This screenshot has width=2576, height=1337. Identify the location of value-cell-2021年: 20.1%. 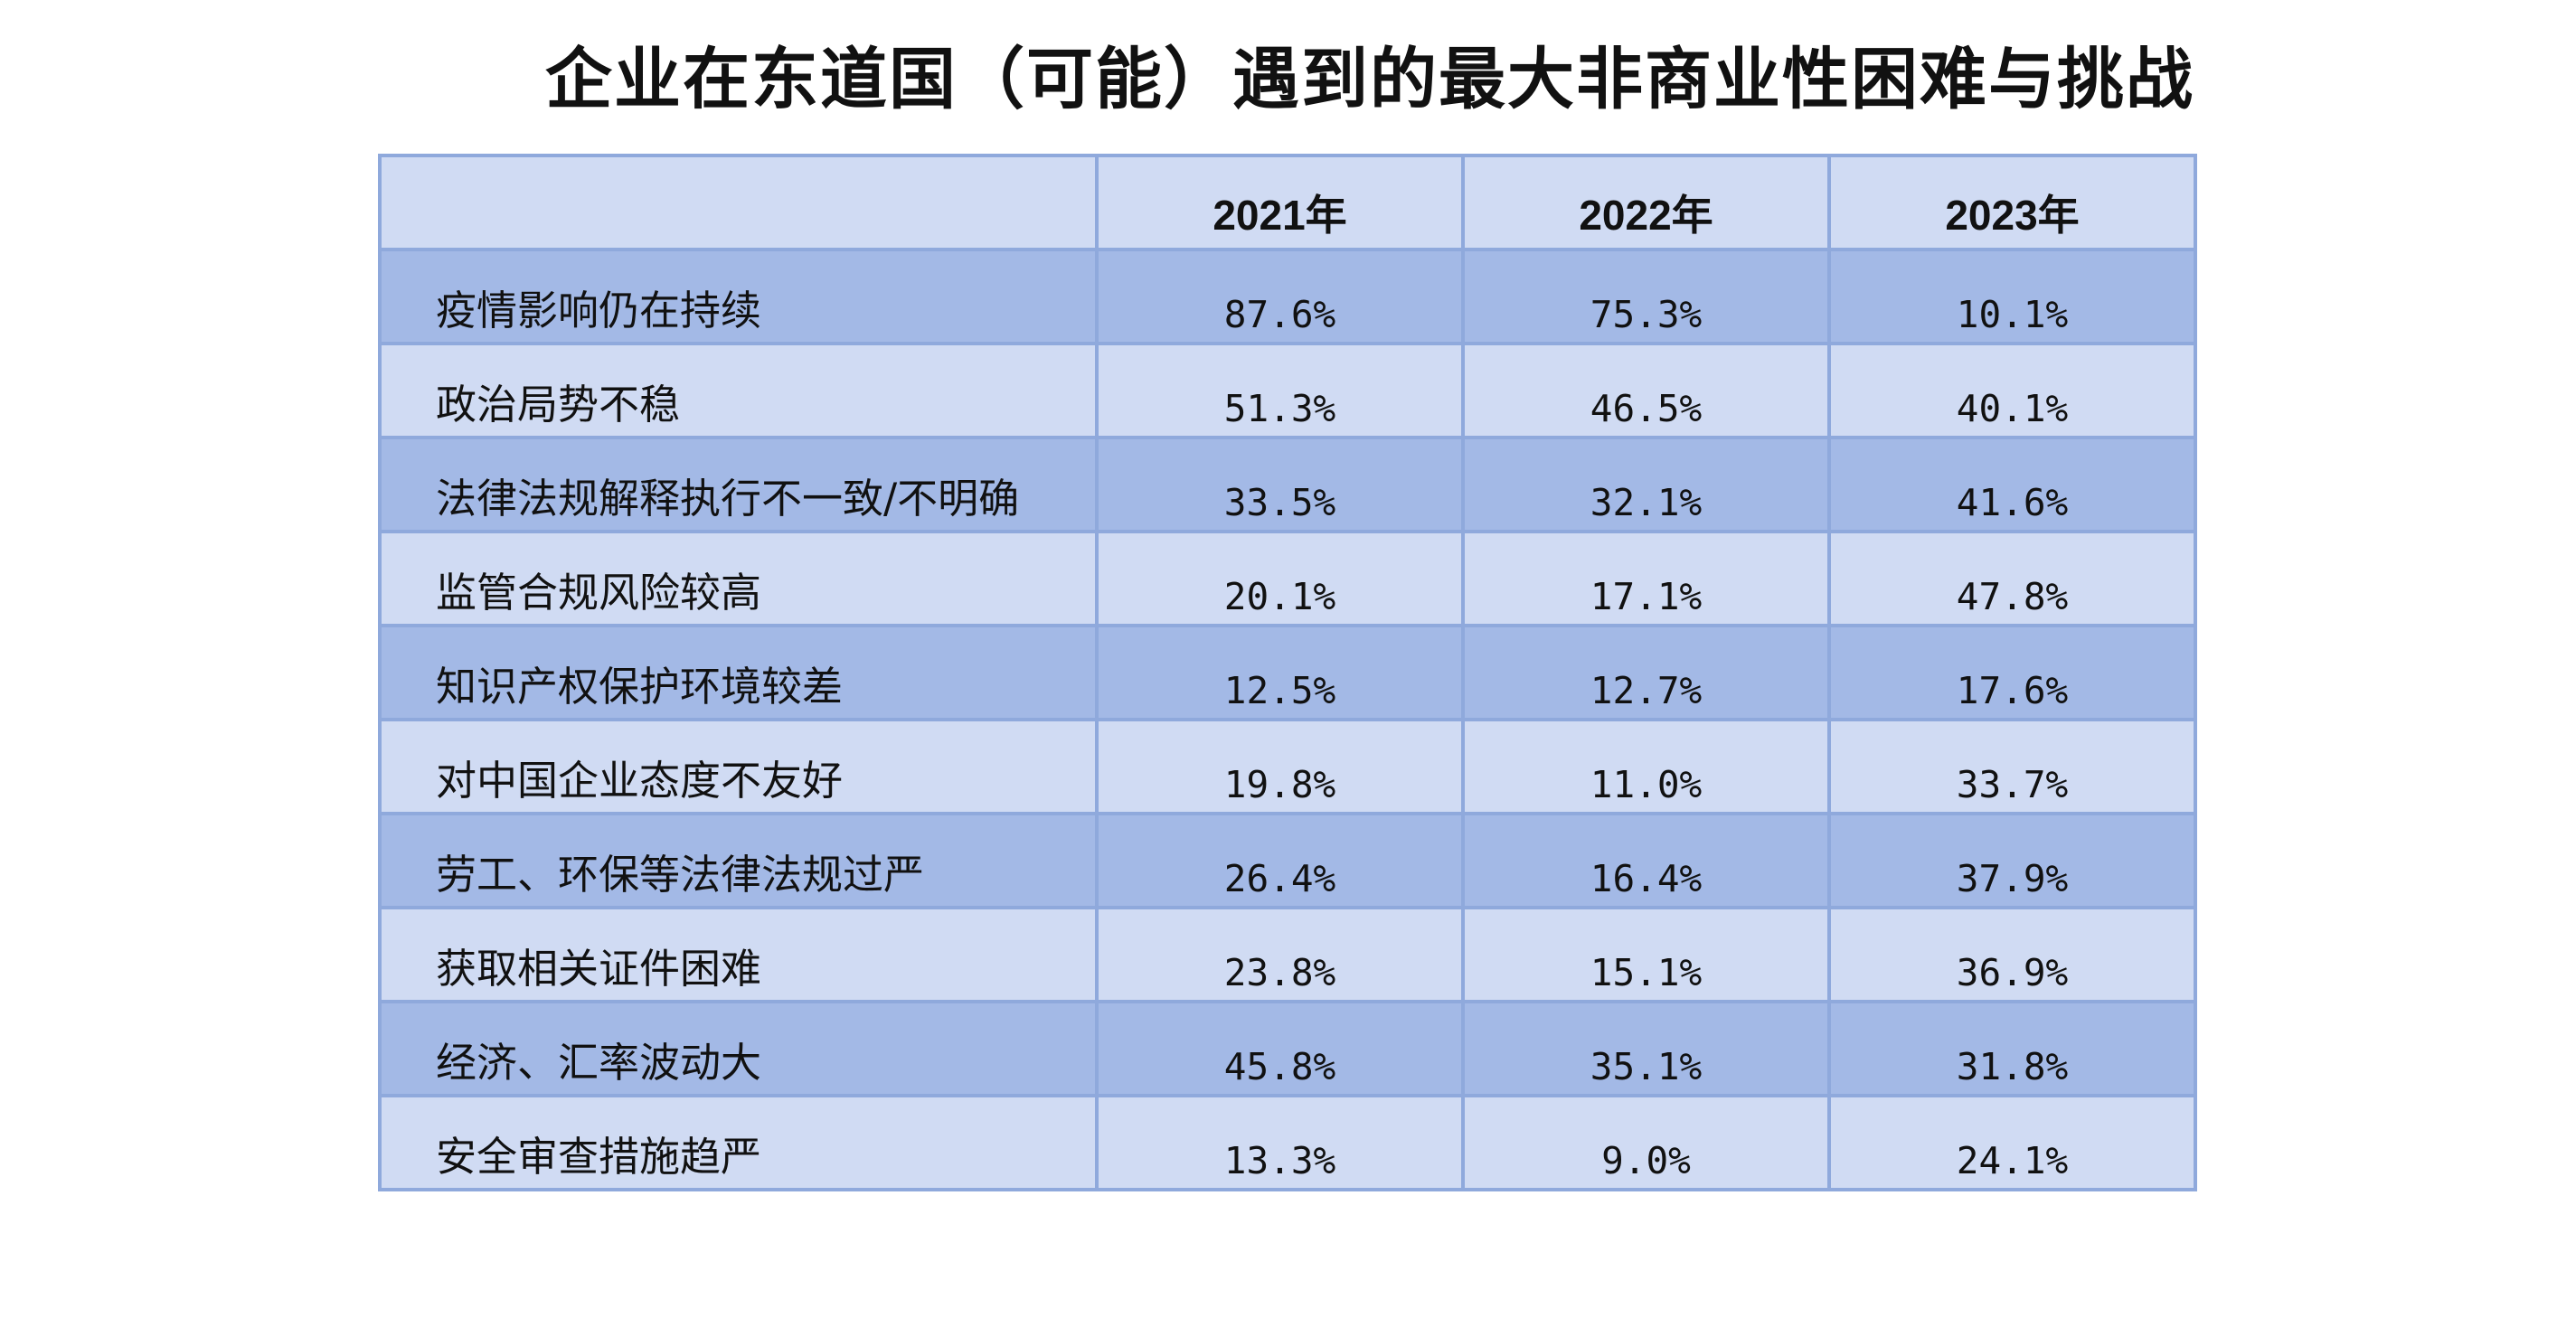
(1280, 579).